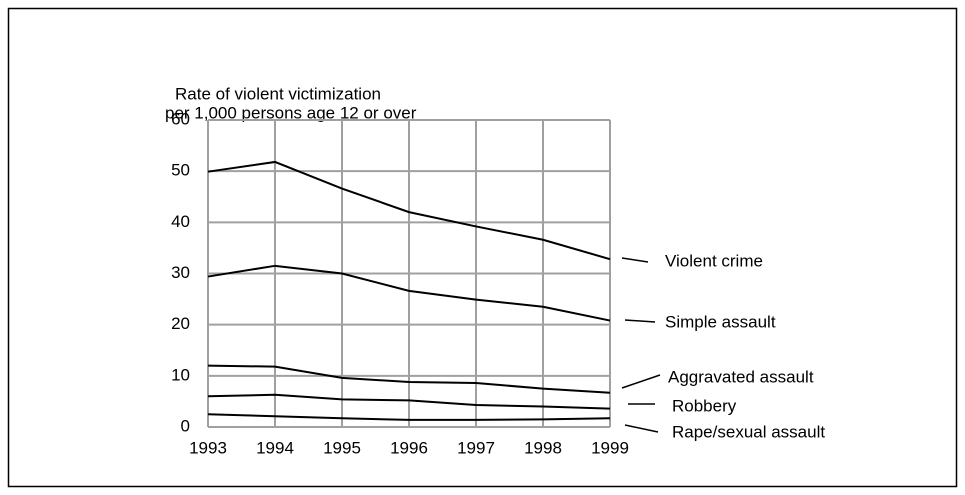 The image size is (965, 495). I want to click on y-tick-label: 40, so click(180, 221).